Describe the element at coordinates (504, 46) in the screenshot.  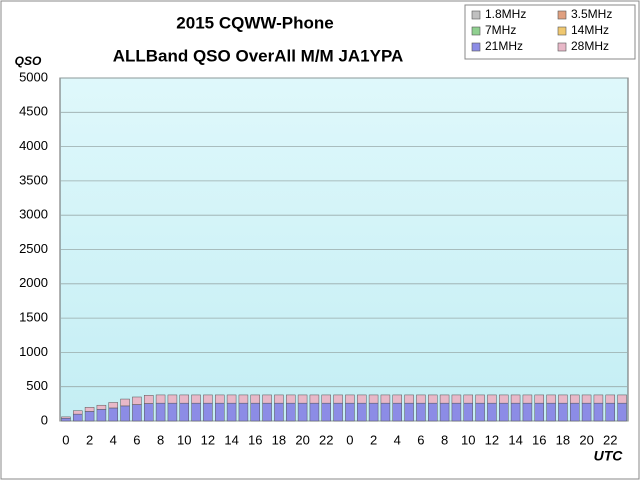
I see `legend-label: 21MHz` at that location.